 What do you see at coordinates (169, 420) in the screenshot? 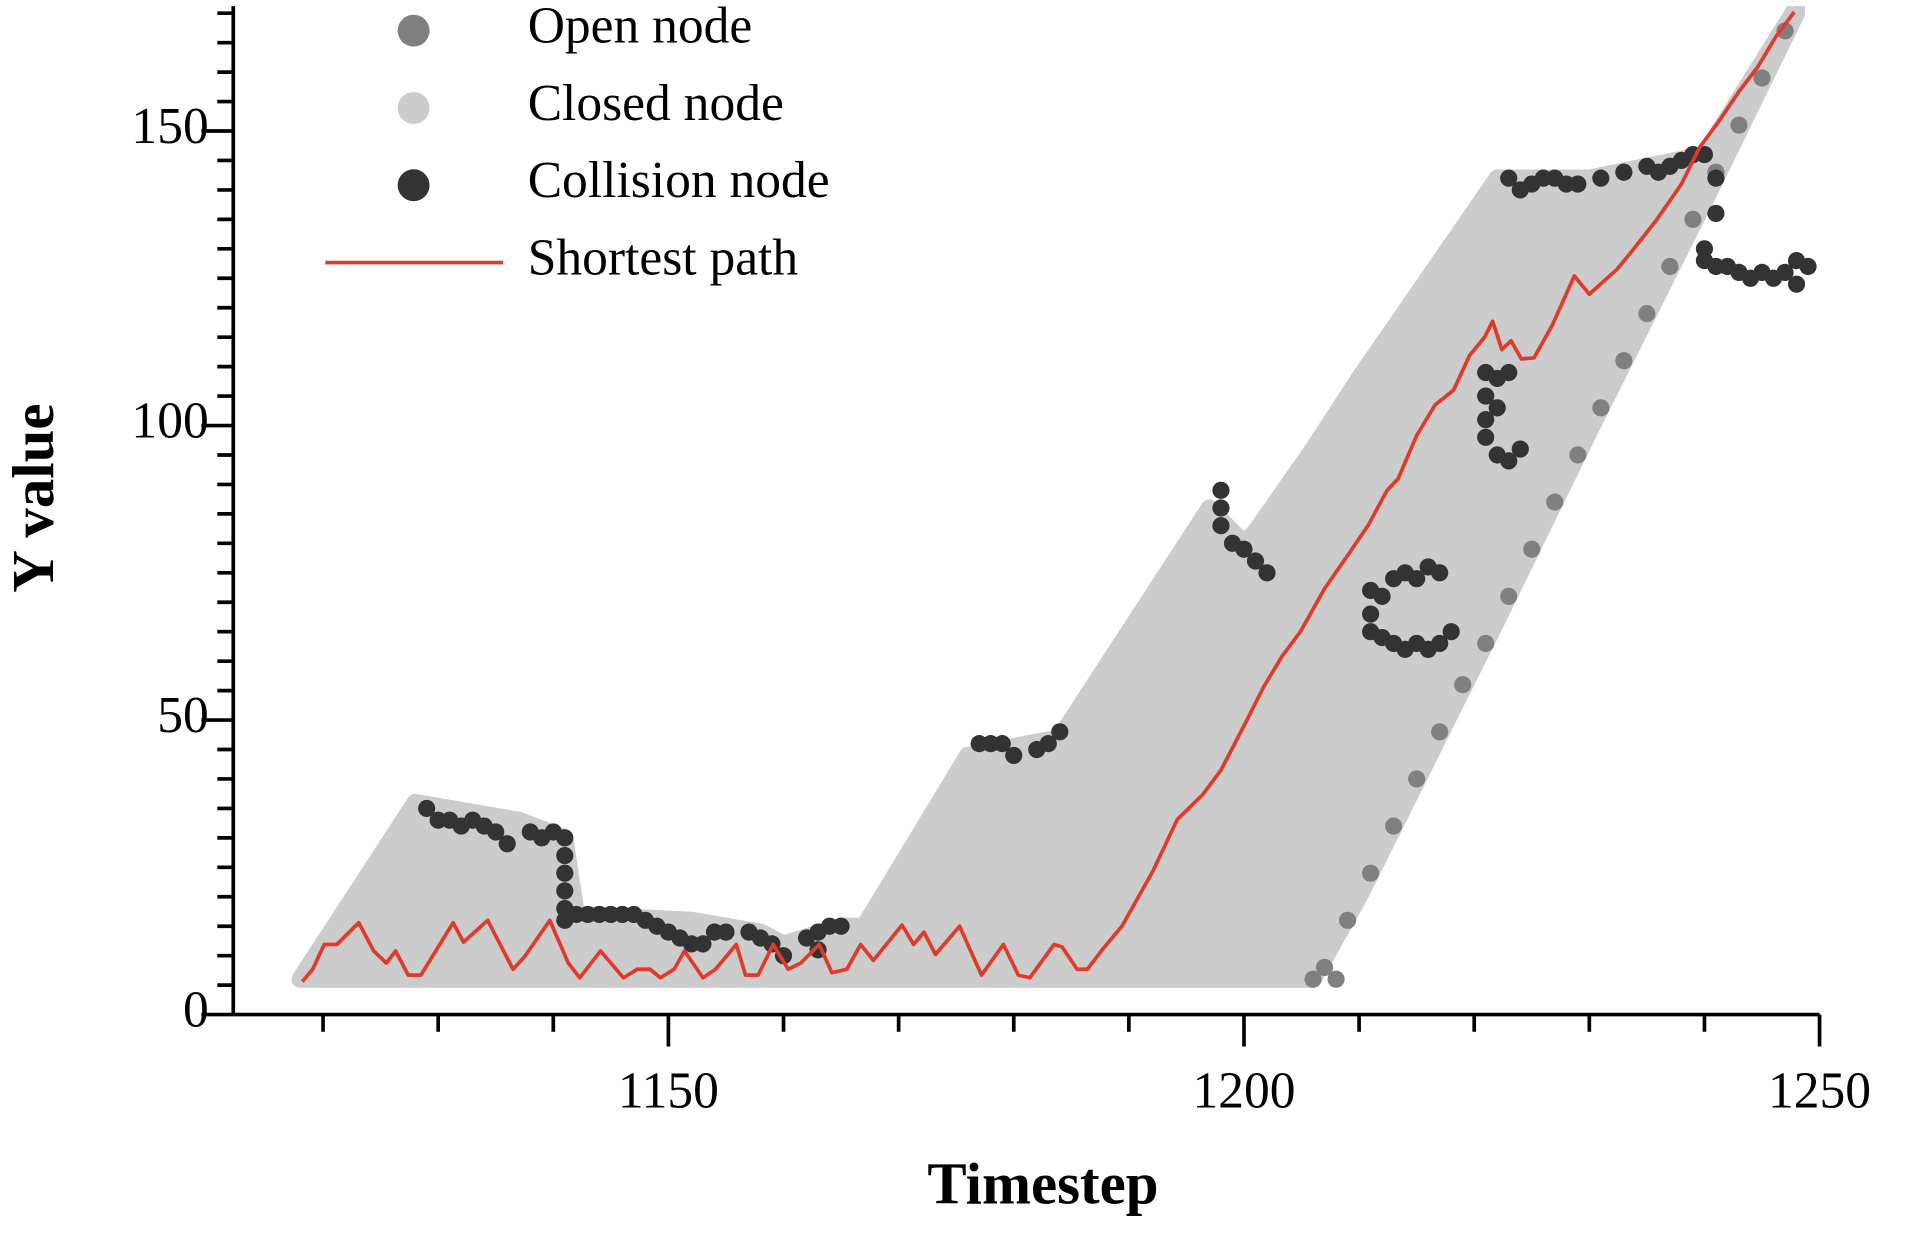
I see `y-tick-label: 100` at bounding box center [169, 420].